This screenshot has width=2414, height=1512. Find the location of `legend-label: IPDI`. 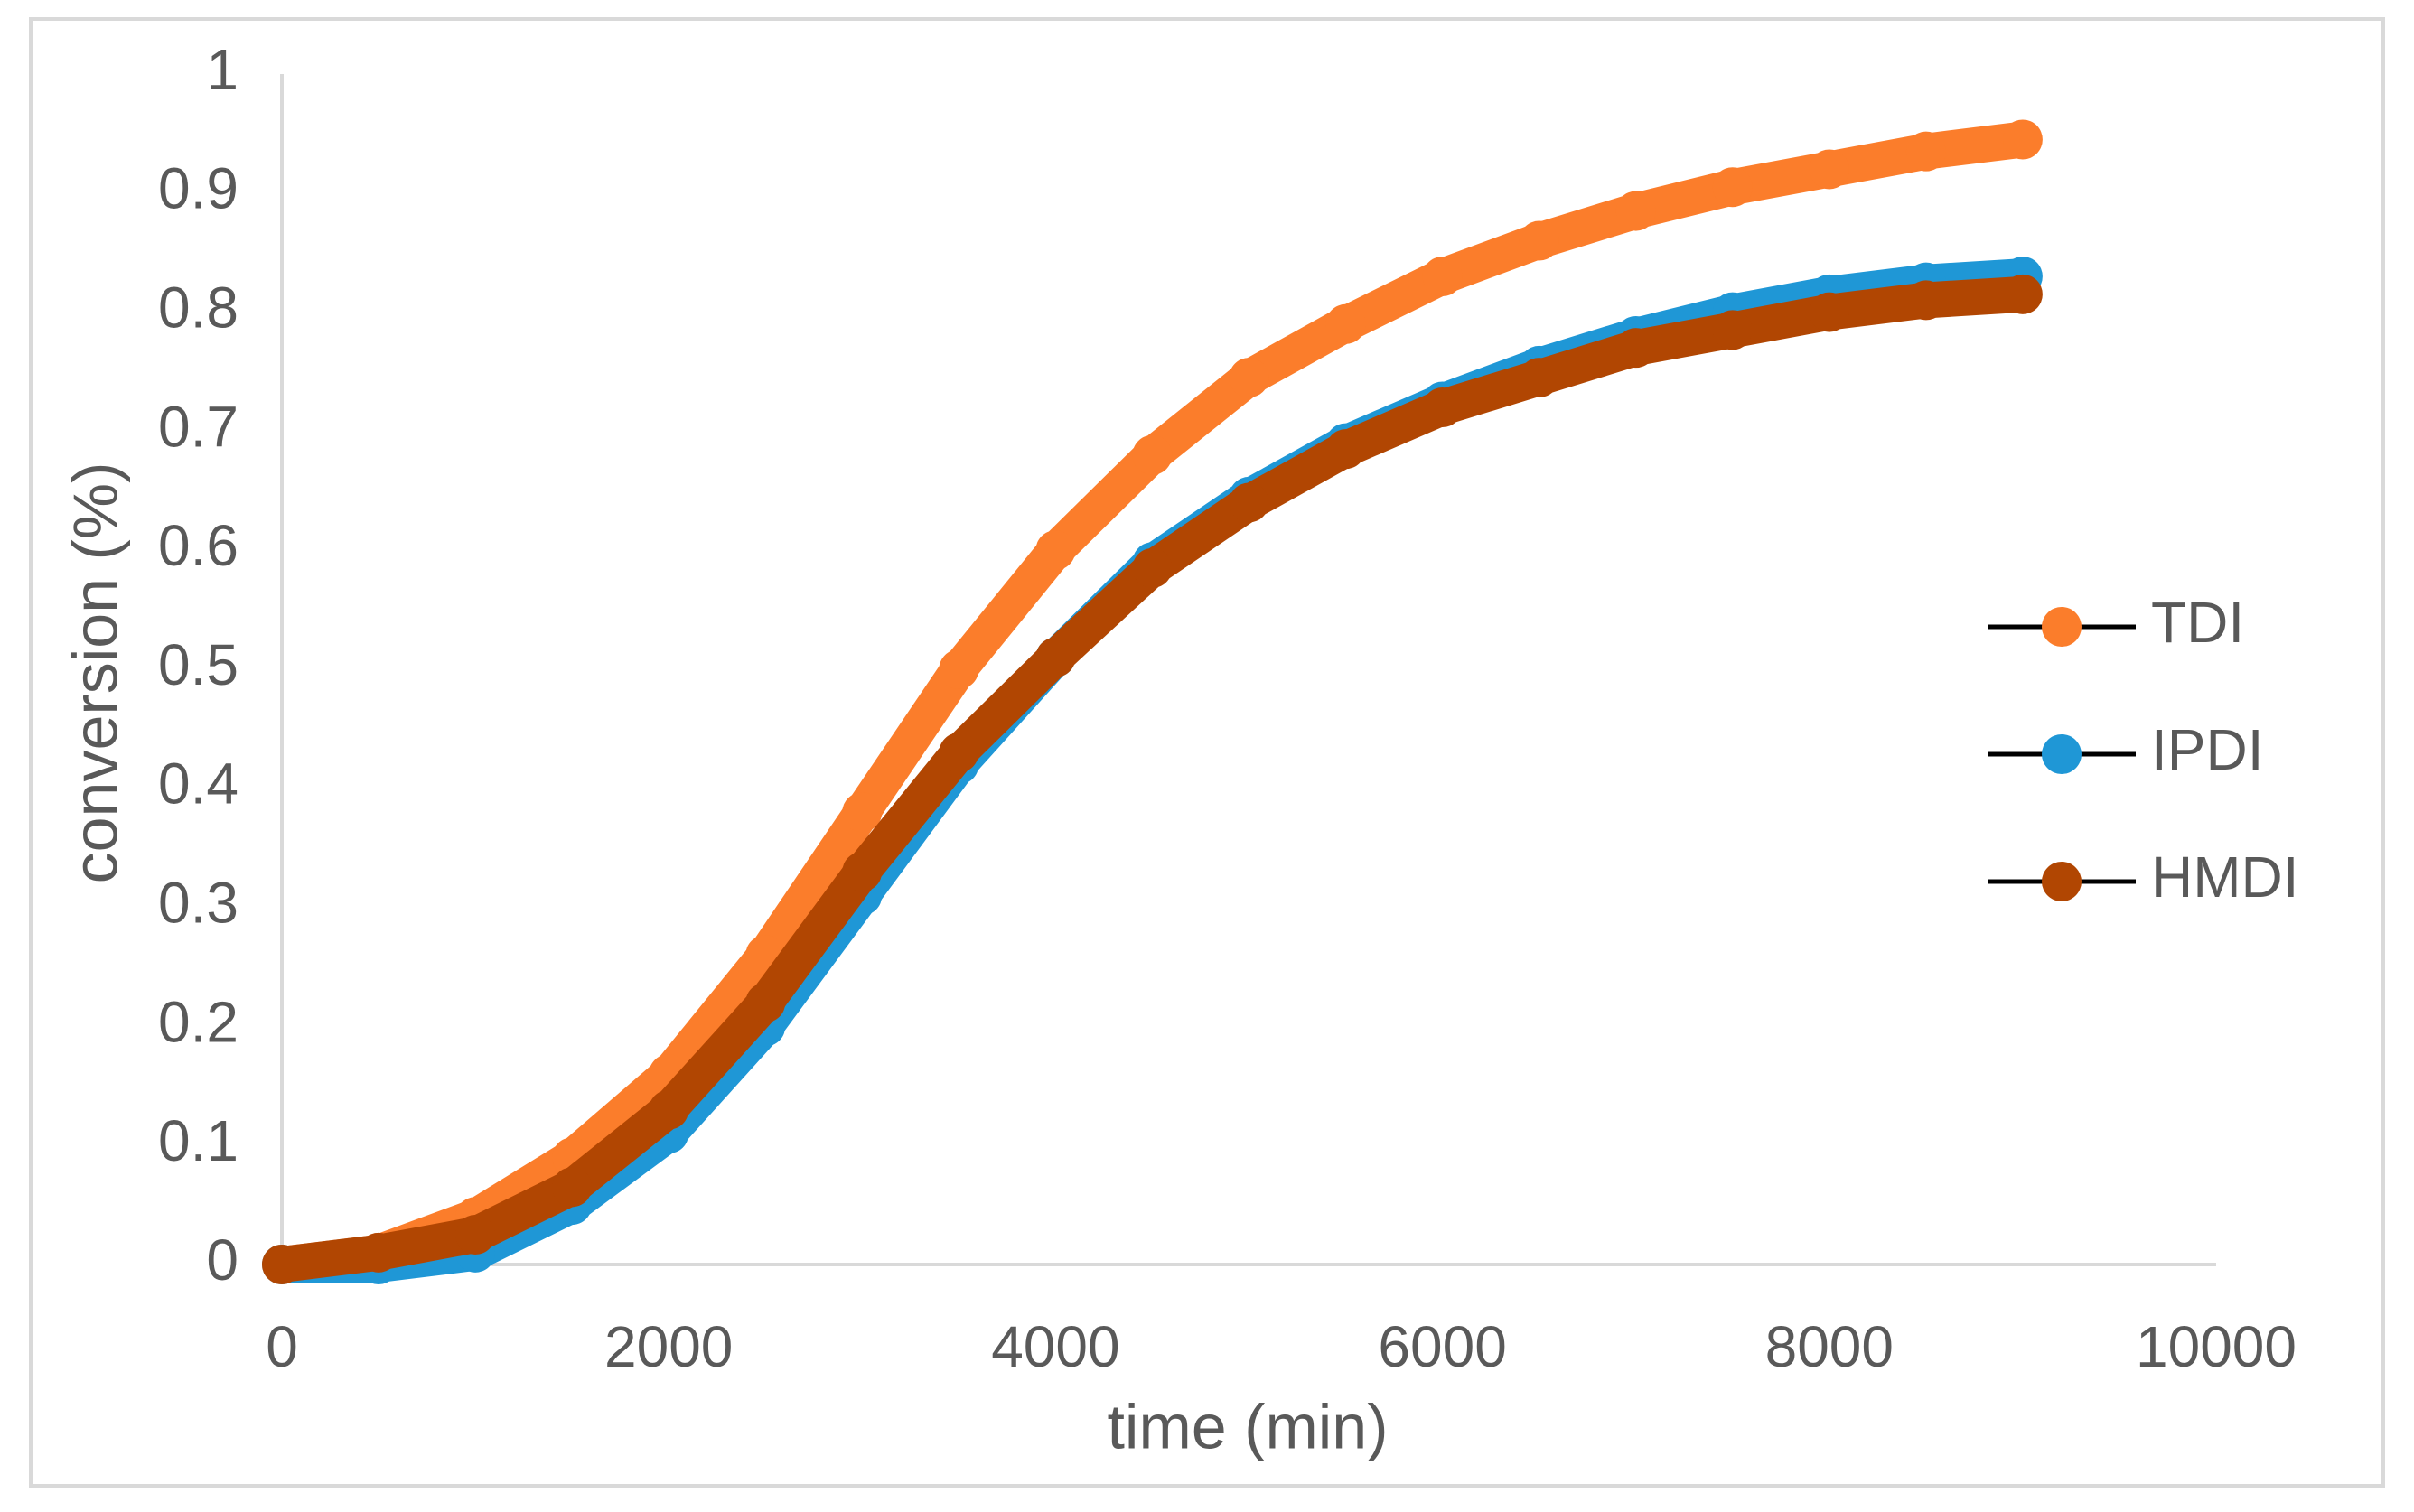

legend-label: IPDI is located at coordinates (2207, 749).